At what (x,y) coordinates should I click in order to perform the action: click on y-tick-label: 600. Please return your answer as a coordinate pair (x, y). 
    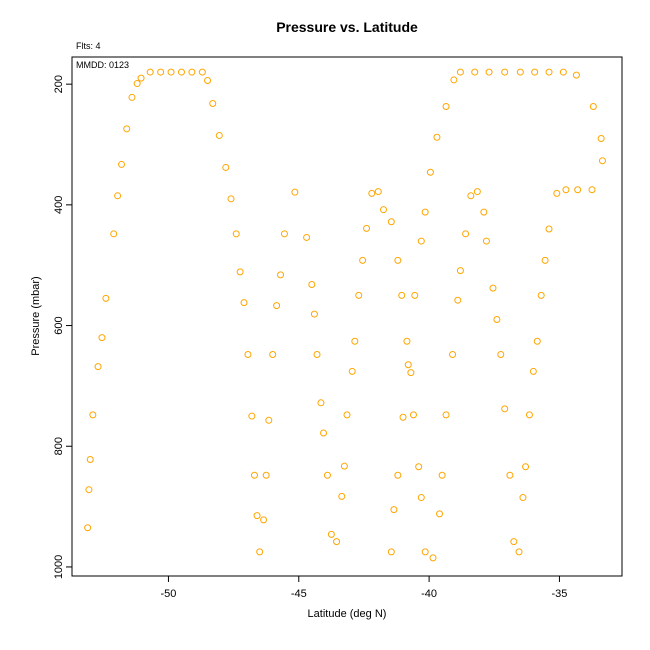
    Looking at the image, I should click on (59, 325).